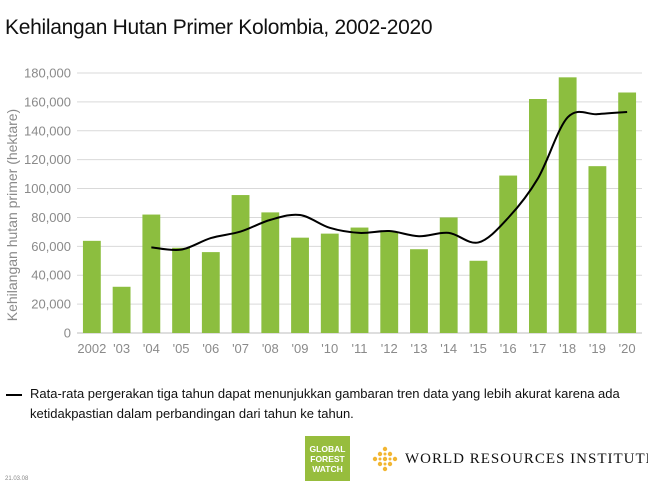 This screenshot has height=501, width=648. I want to click on y-tick-label: 40,000, so click(51, 275).